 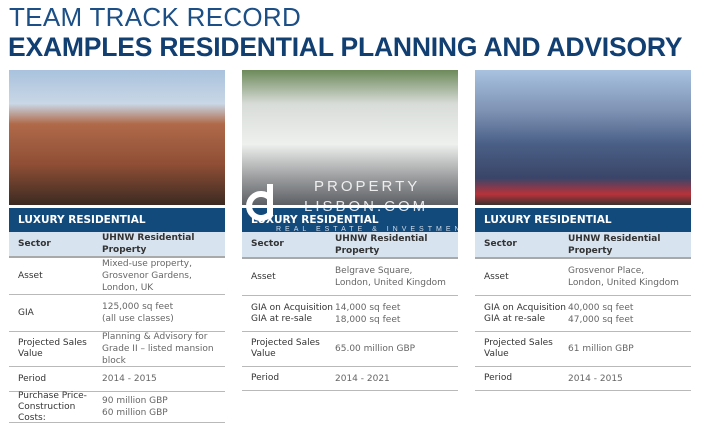 What do you see at coordinates (26, 312) in the screenshot?
I see `row-label: GIA` at bounding box center [26, 312].